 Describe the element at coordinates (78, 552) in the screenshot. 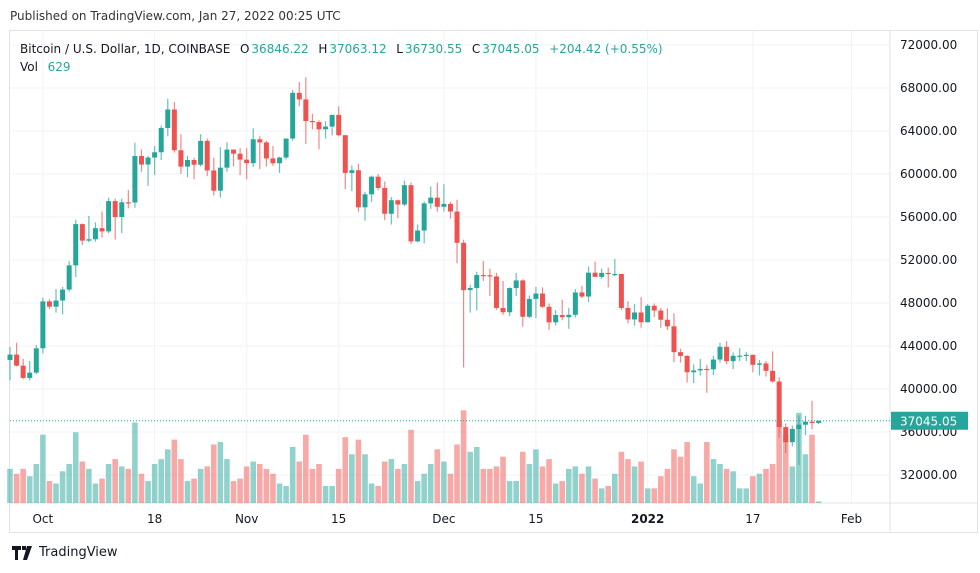

I see `brand-name: TradingView` at that location.